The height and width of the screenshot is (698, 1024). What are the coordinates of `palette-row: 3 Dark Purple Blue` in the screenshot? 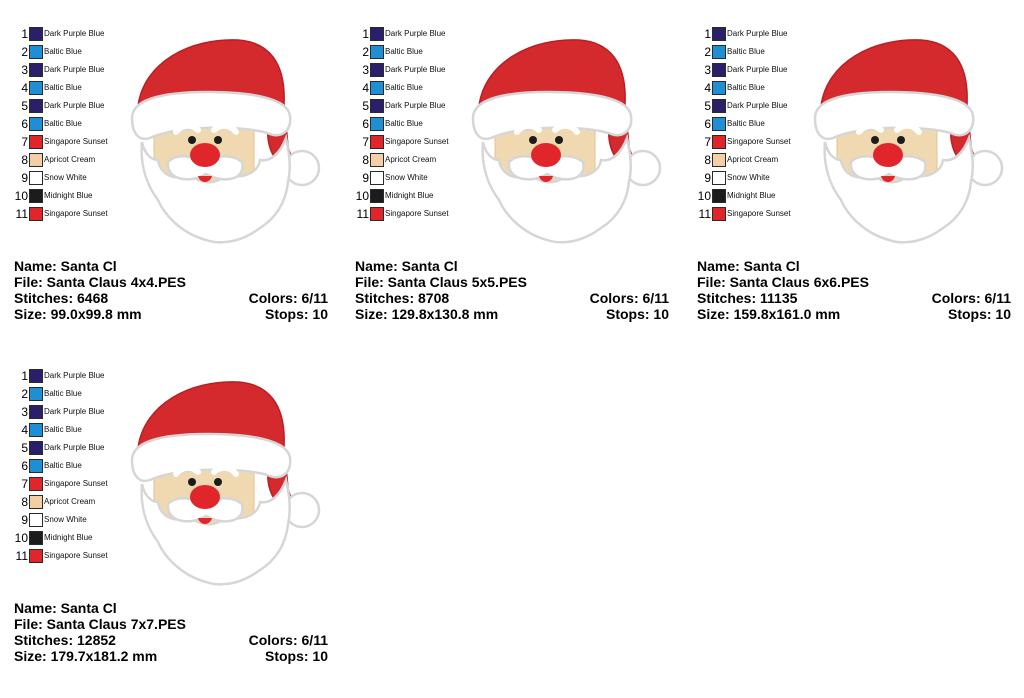 It's located at (72, 413).